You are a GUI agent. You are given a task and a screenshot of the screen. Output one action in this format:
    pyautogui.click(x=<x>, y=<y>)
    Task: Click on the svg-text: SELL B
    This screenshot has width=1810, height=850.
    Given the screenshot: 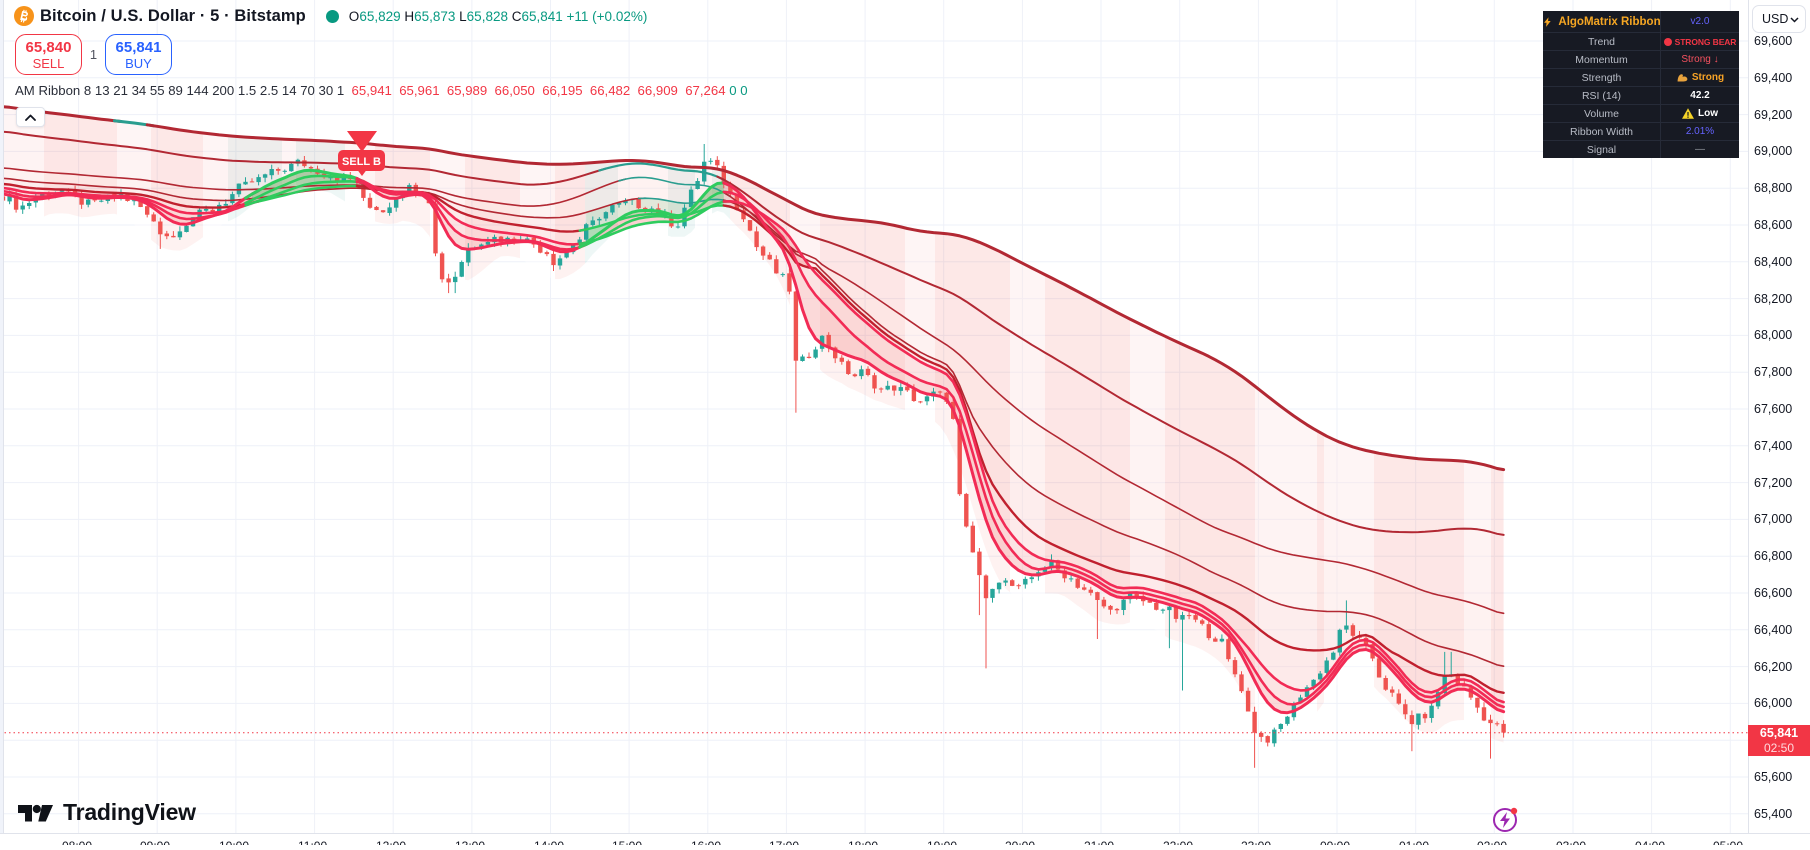 What is the action you would take?
    pyautogui.click(x=361, y=162)
    